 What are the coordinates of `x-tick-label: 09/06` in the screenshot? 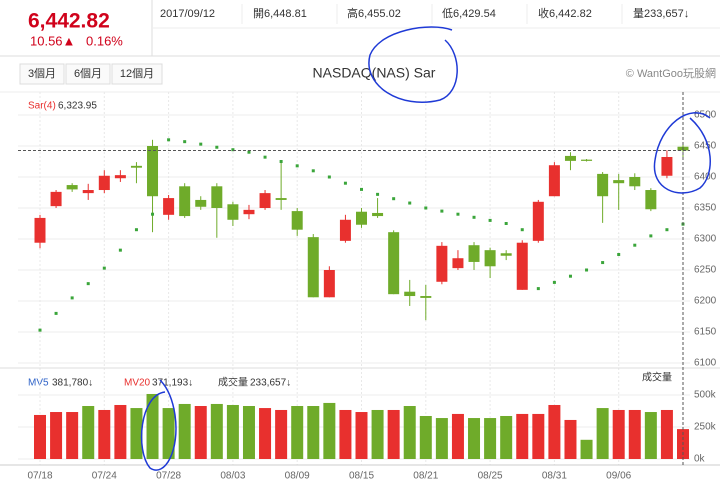 It's located at (618, 476).